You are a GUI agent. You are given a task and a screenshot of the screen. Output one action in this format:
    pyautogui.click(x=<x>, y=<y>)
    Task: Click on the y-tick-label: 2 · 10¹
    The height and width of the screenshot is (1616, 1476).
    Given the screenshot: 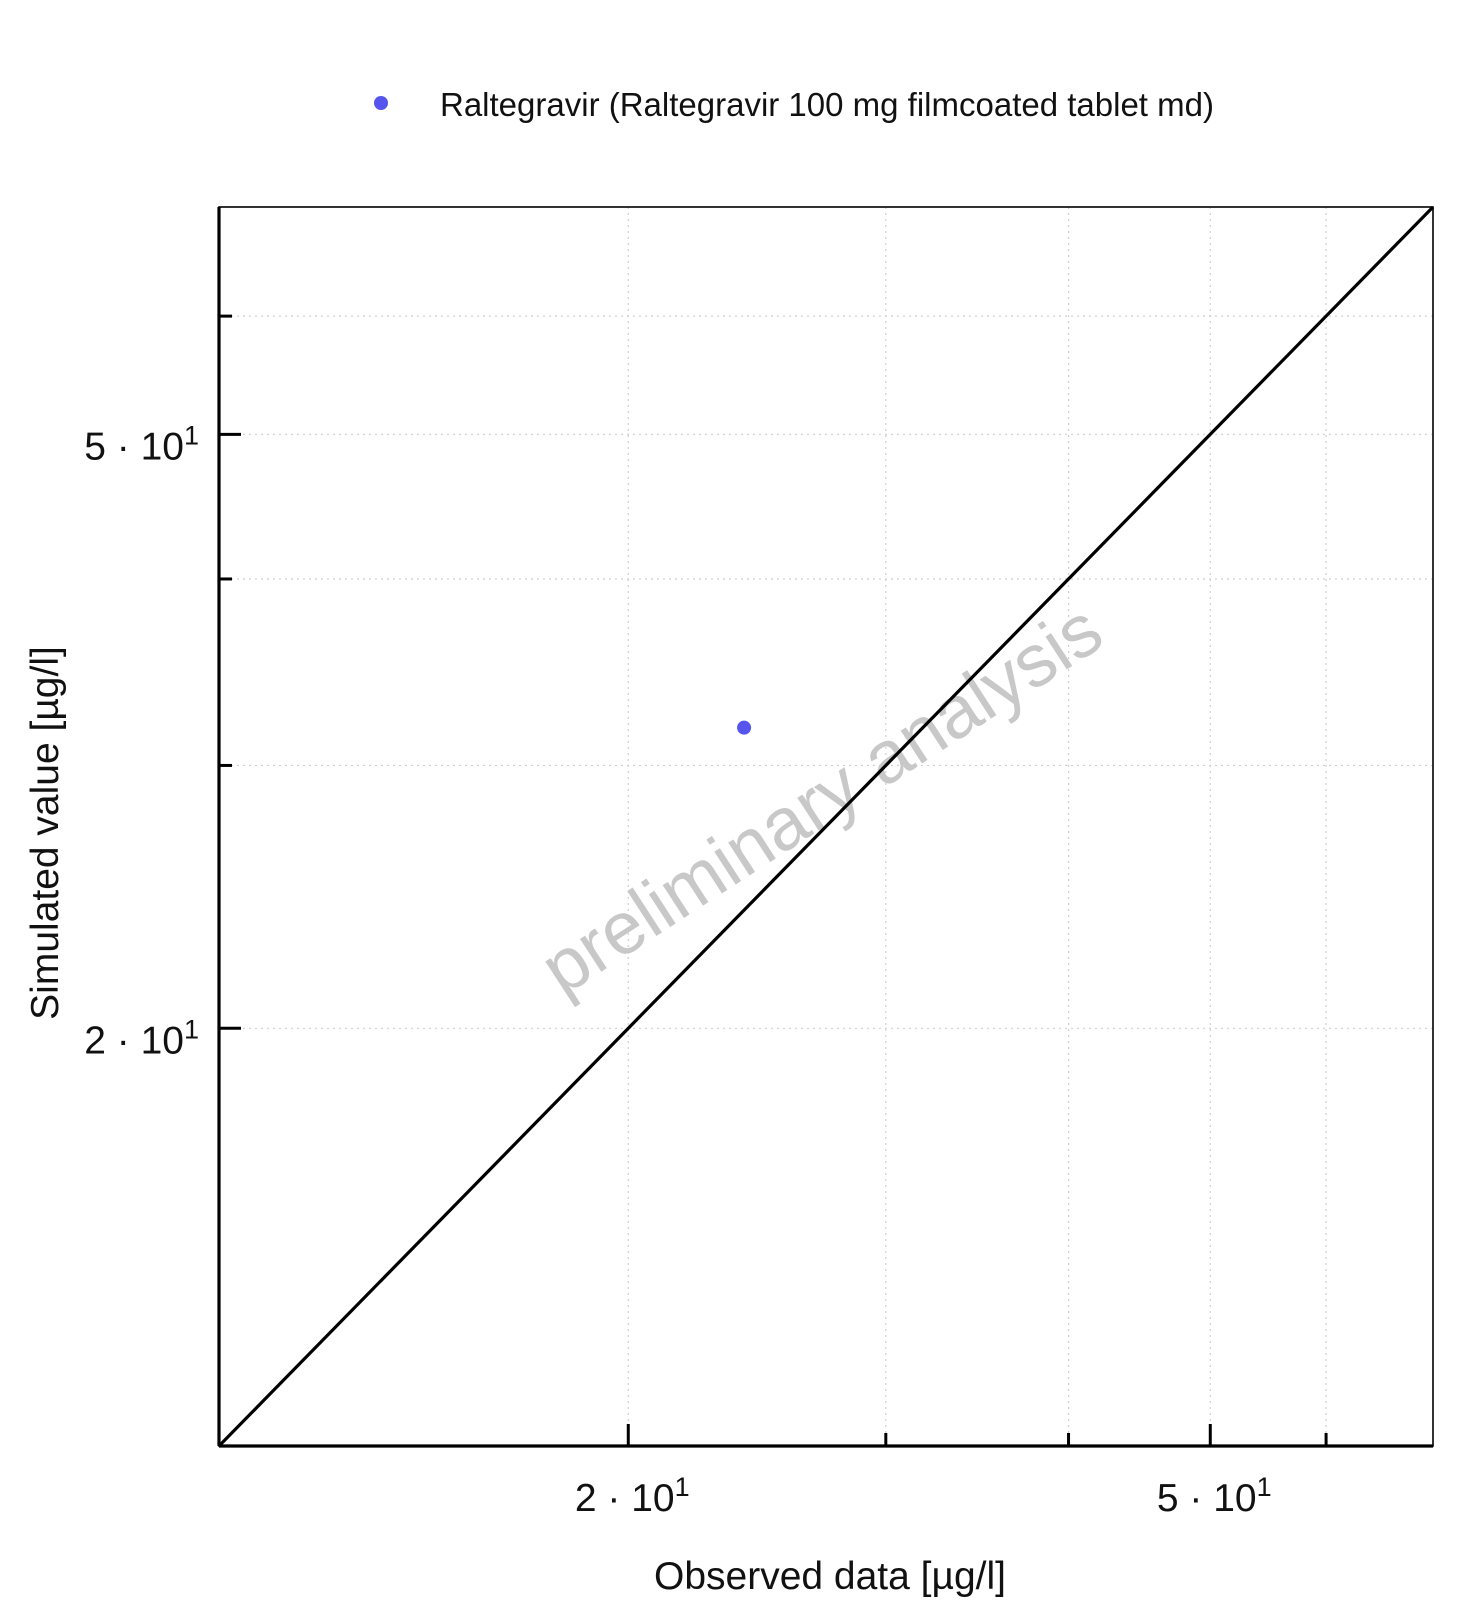 What is the action you would take?
    pyautogui.click(x=141, y=1038)
    